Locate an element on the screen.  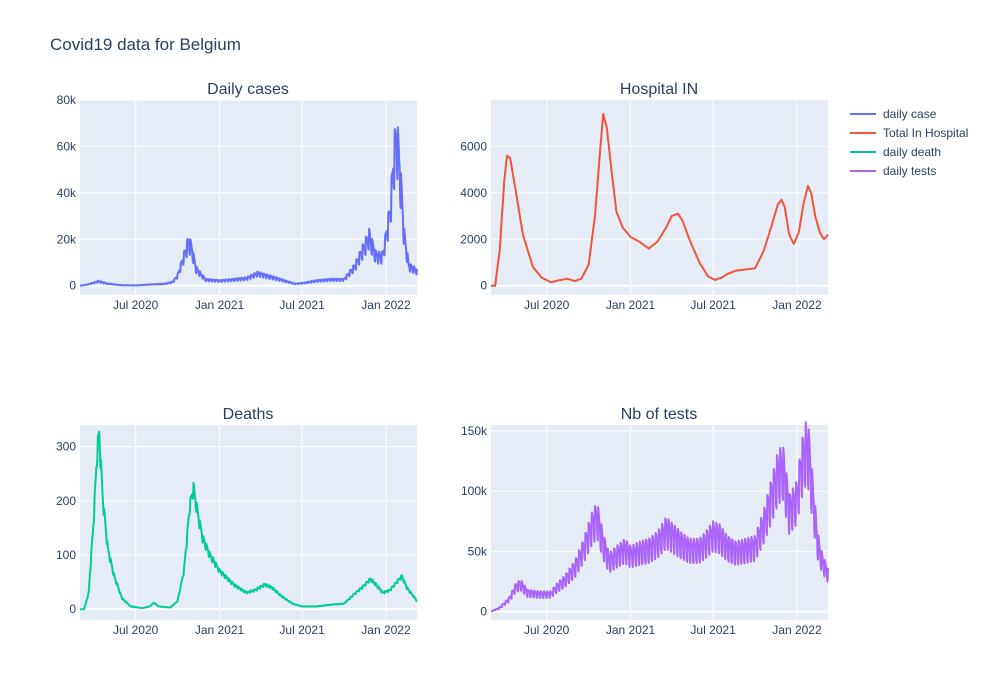
legend-item-total-in-hospital: Total In Hospital is located at coordinates (909, 133).